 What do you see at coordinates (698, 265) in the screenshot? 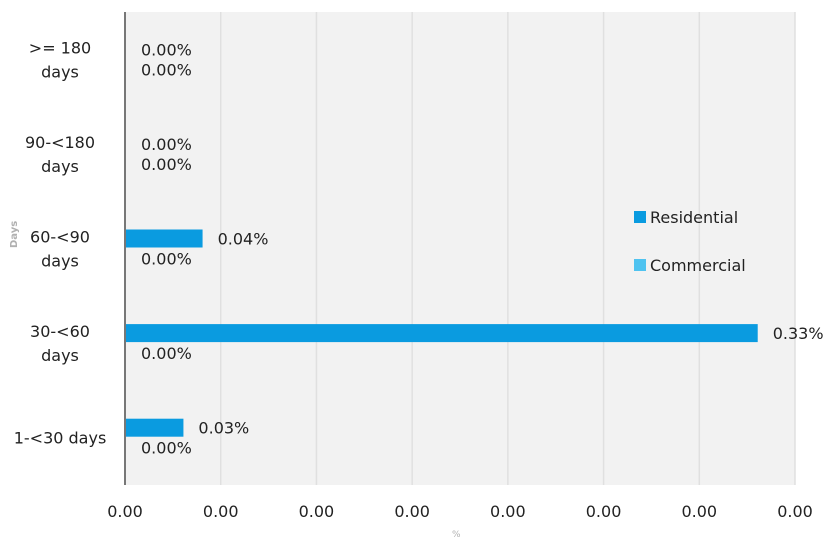
I see `legend-label-commercial: Commercial` at bounding box center [698, 265].